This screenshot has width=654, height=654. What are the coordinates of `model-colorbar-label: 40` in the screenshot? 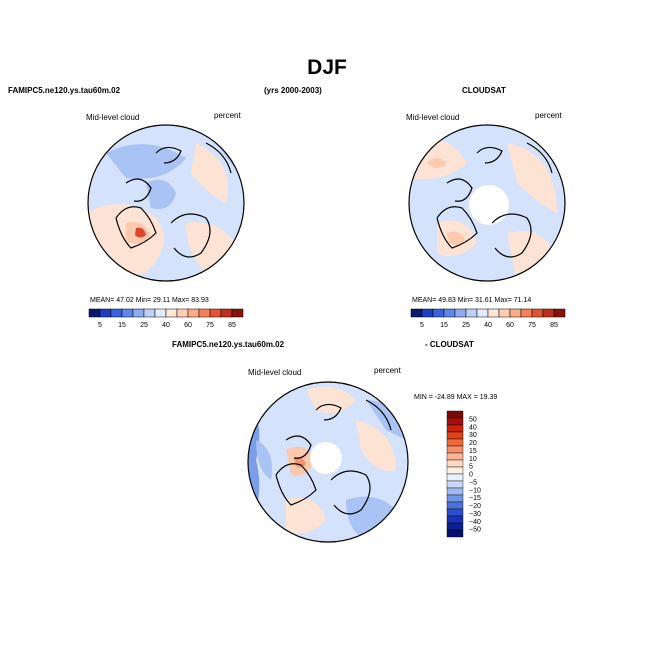 It's located at (166, 325).